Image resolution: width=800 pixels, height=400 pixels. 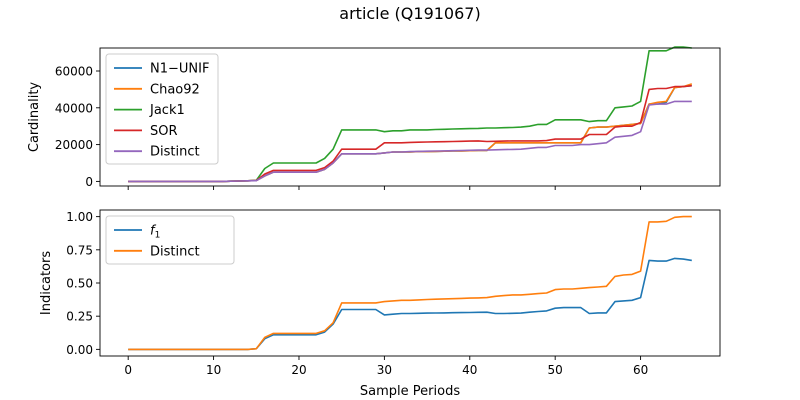 What do you see at coordinates (409, 13) in the screenshot?
I see `figure-title: article (Q191067)` at bounding box center [409, 13].